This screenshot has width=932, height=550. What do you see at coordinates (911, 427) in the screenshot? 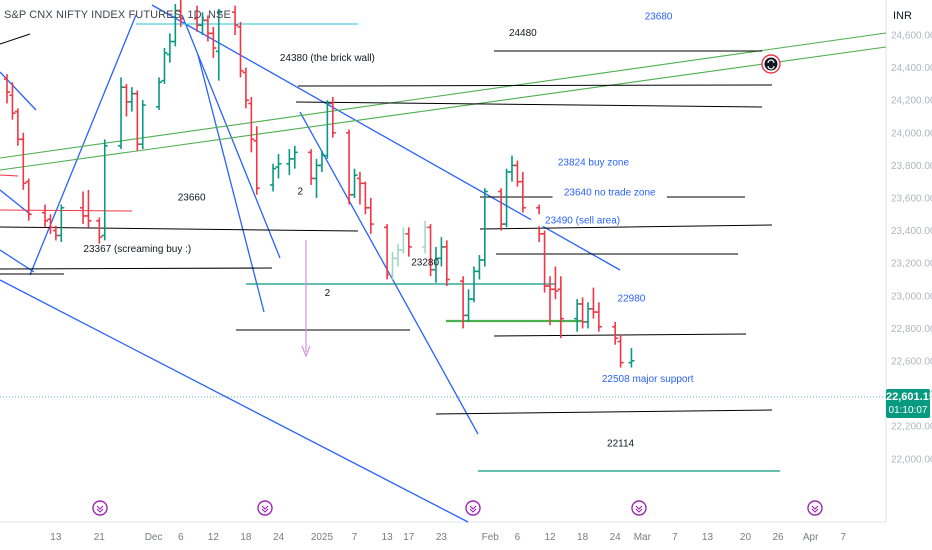
I see `price-tick-label: 22,200.00` at bounding box center [911, 427].